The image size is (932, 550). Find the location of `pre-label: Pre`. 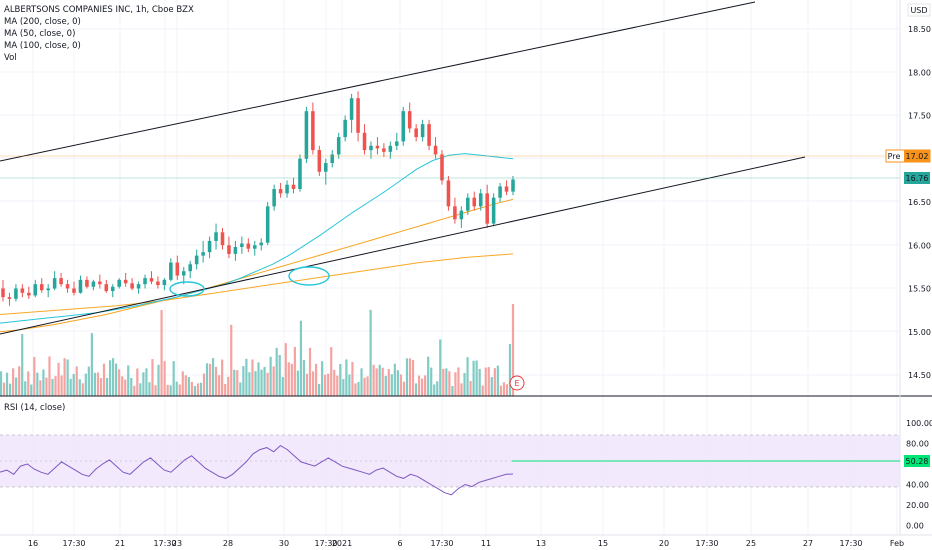

pre-label: Pre is located at coordinates (894, 156).